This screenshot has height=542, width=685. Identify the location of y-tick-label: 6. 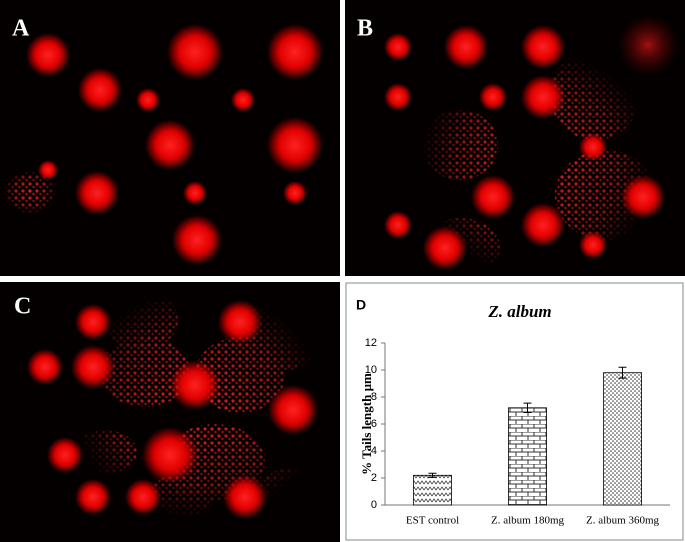
(374, 424).